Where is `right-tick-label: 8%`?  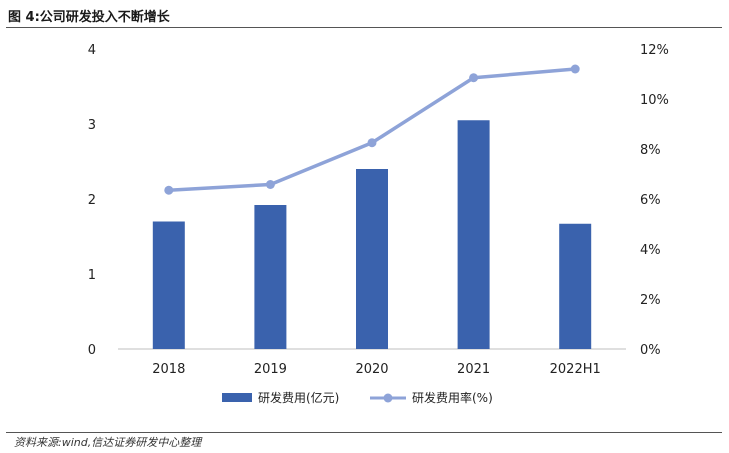
right-tick-label: 8% is located at coordinates (650, 150).